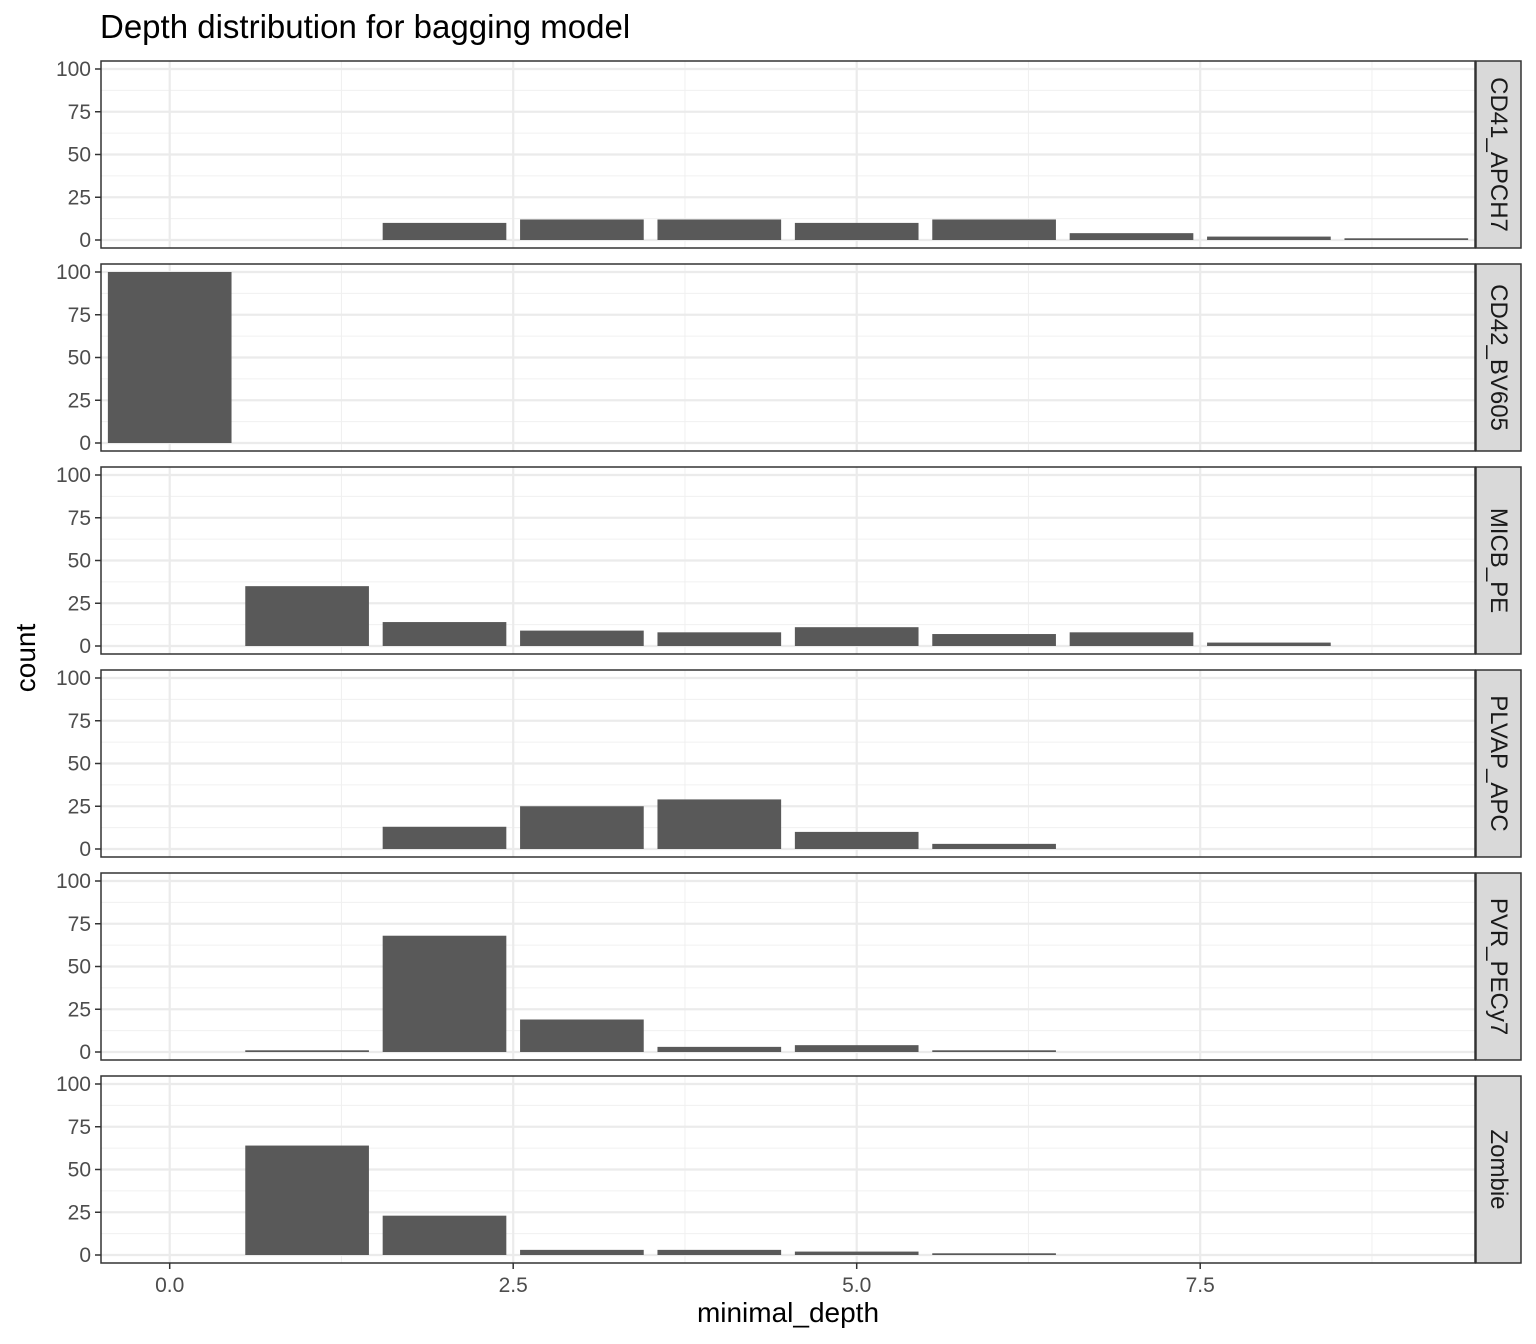 Image resolution: width=1536 pixels, height=1344 pixels. What do you see at coordinates (685, 1280) in the screenshot?
I see `x-axis: 0.0 2.5 5.0 7.5` at bounding box center [685, 1280].